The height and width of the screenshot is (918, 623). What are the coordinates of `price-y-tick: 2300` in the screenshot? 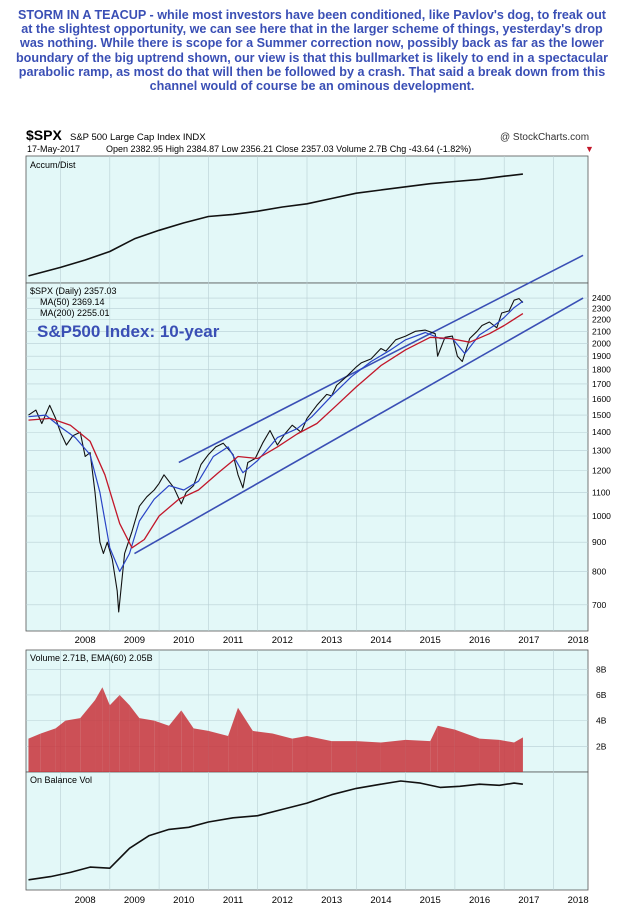 It's located at (601, 309).